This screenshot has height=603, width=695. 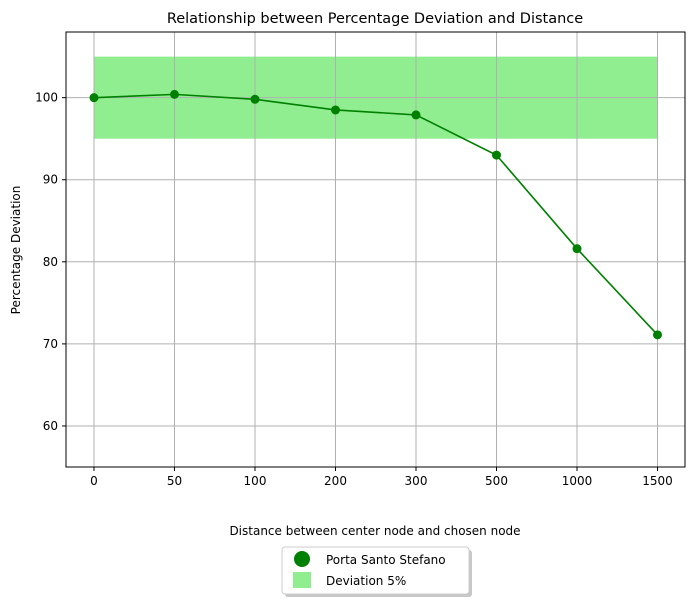 What do you see at coordinates (16, 250) in the screenshot?
I see `y-axis-title: Percentage Deviation` at bounding box center [16, 250].